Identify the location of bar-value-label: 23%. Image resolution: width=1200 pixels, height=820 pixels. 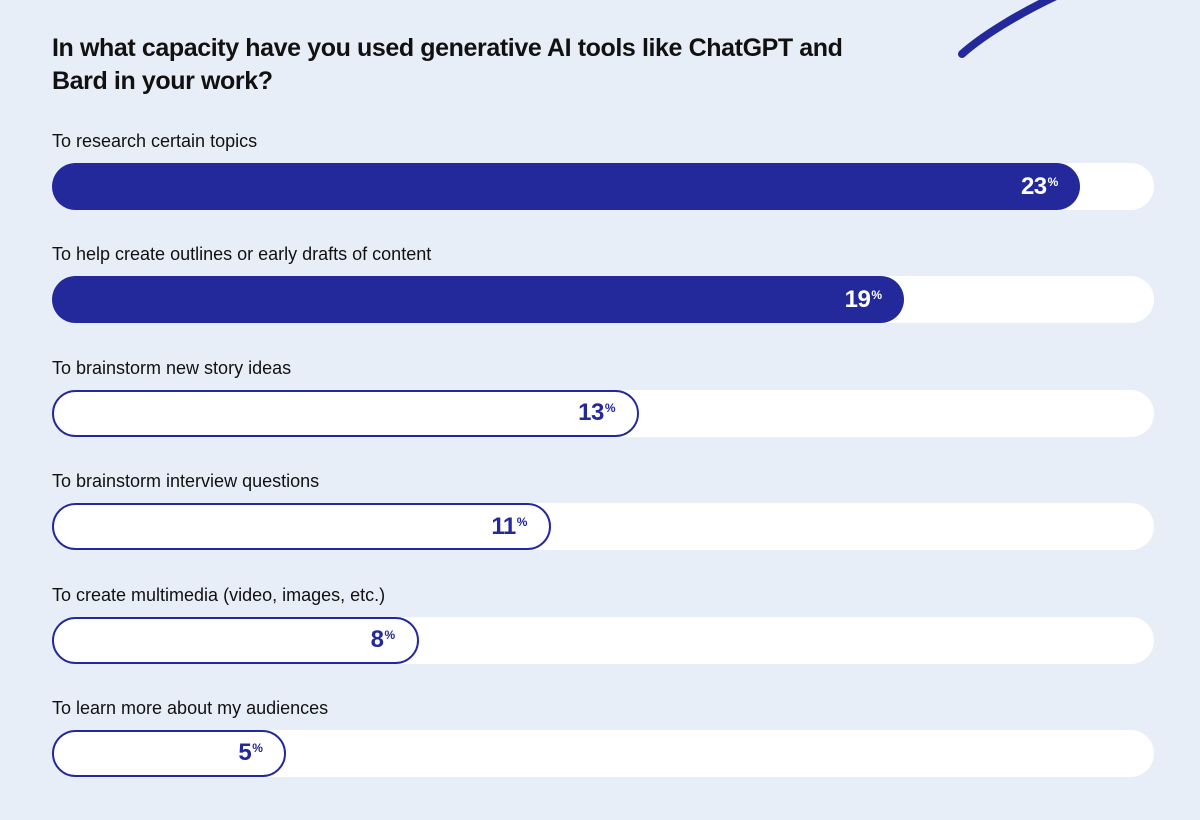
(1039, 186).